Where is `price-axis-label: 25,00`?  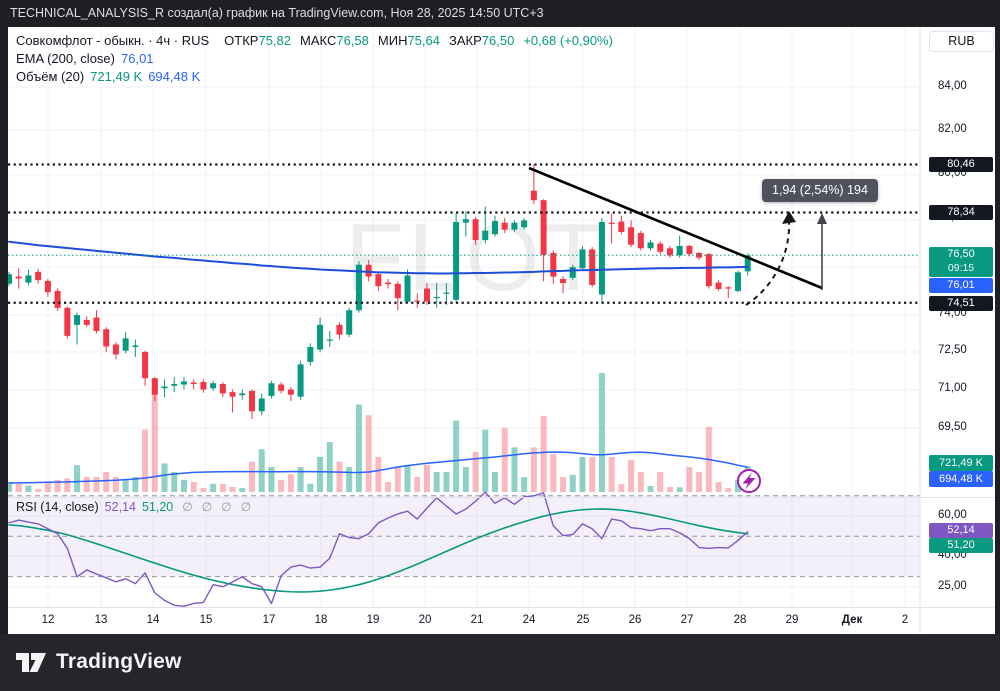 price-axis-label: 25,00 is located at coordinates (952, 586).